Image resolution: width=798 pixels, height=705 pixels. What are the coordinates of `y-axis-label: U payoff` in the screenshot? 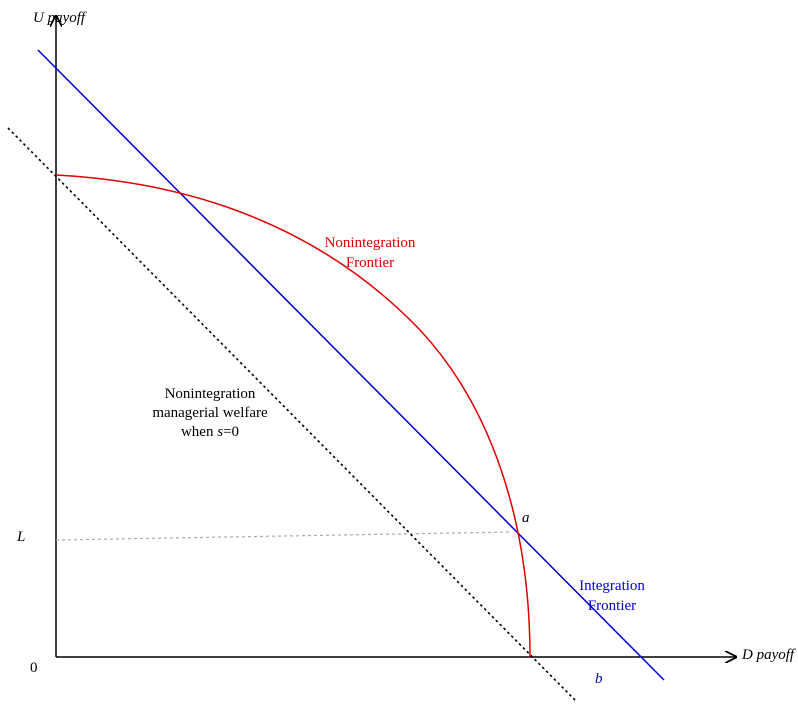 It's located at (60, 18).